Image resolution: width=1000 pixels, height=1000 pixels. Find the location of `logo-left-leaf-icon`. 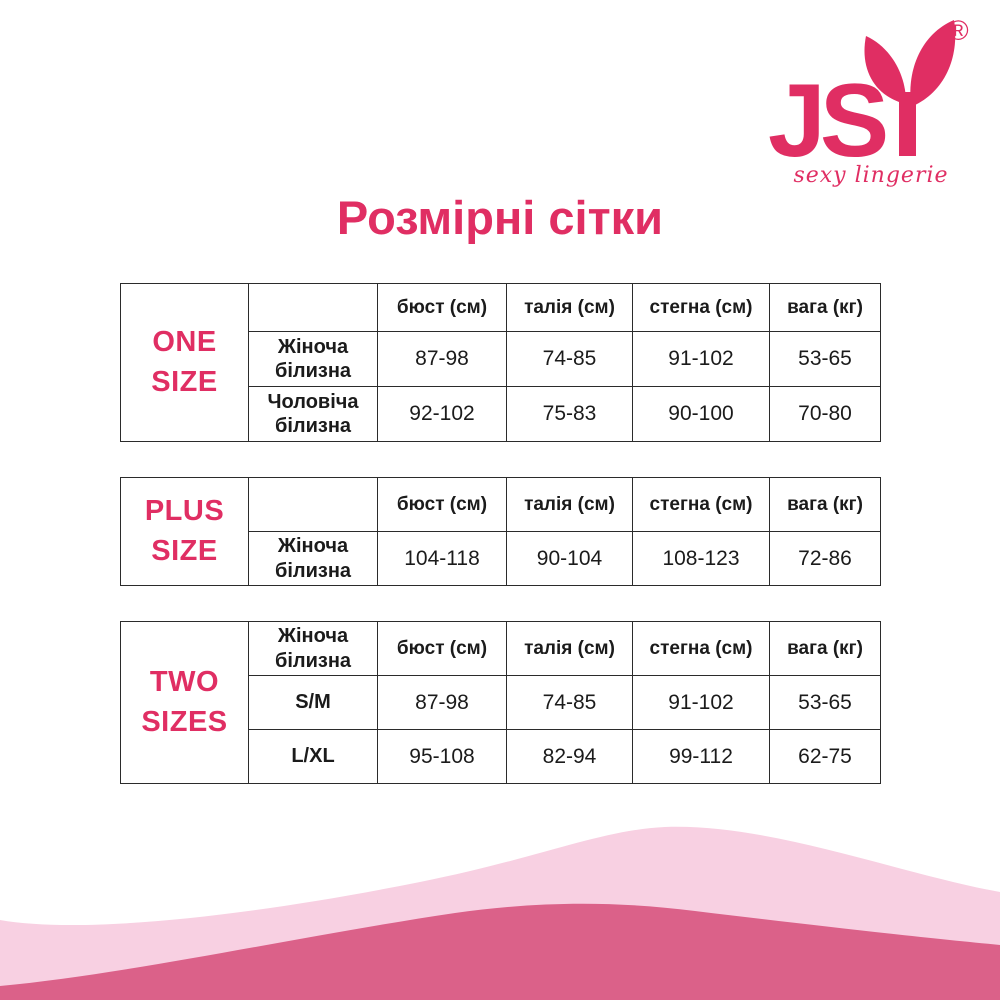

logo-left-leaf-icon is located at coordinates (885, 69).